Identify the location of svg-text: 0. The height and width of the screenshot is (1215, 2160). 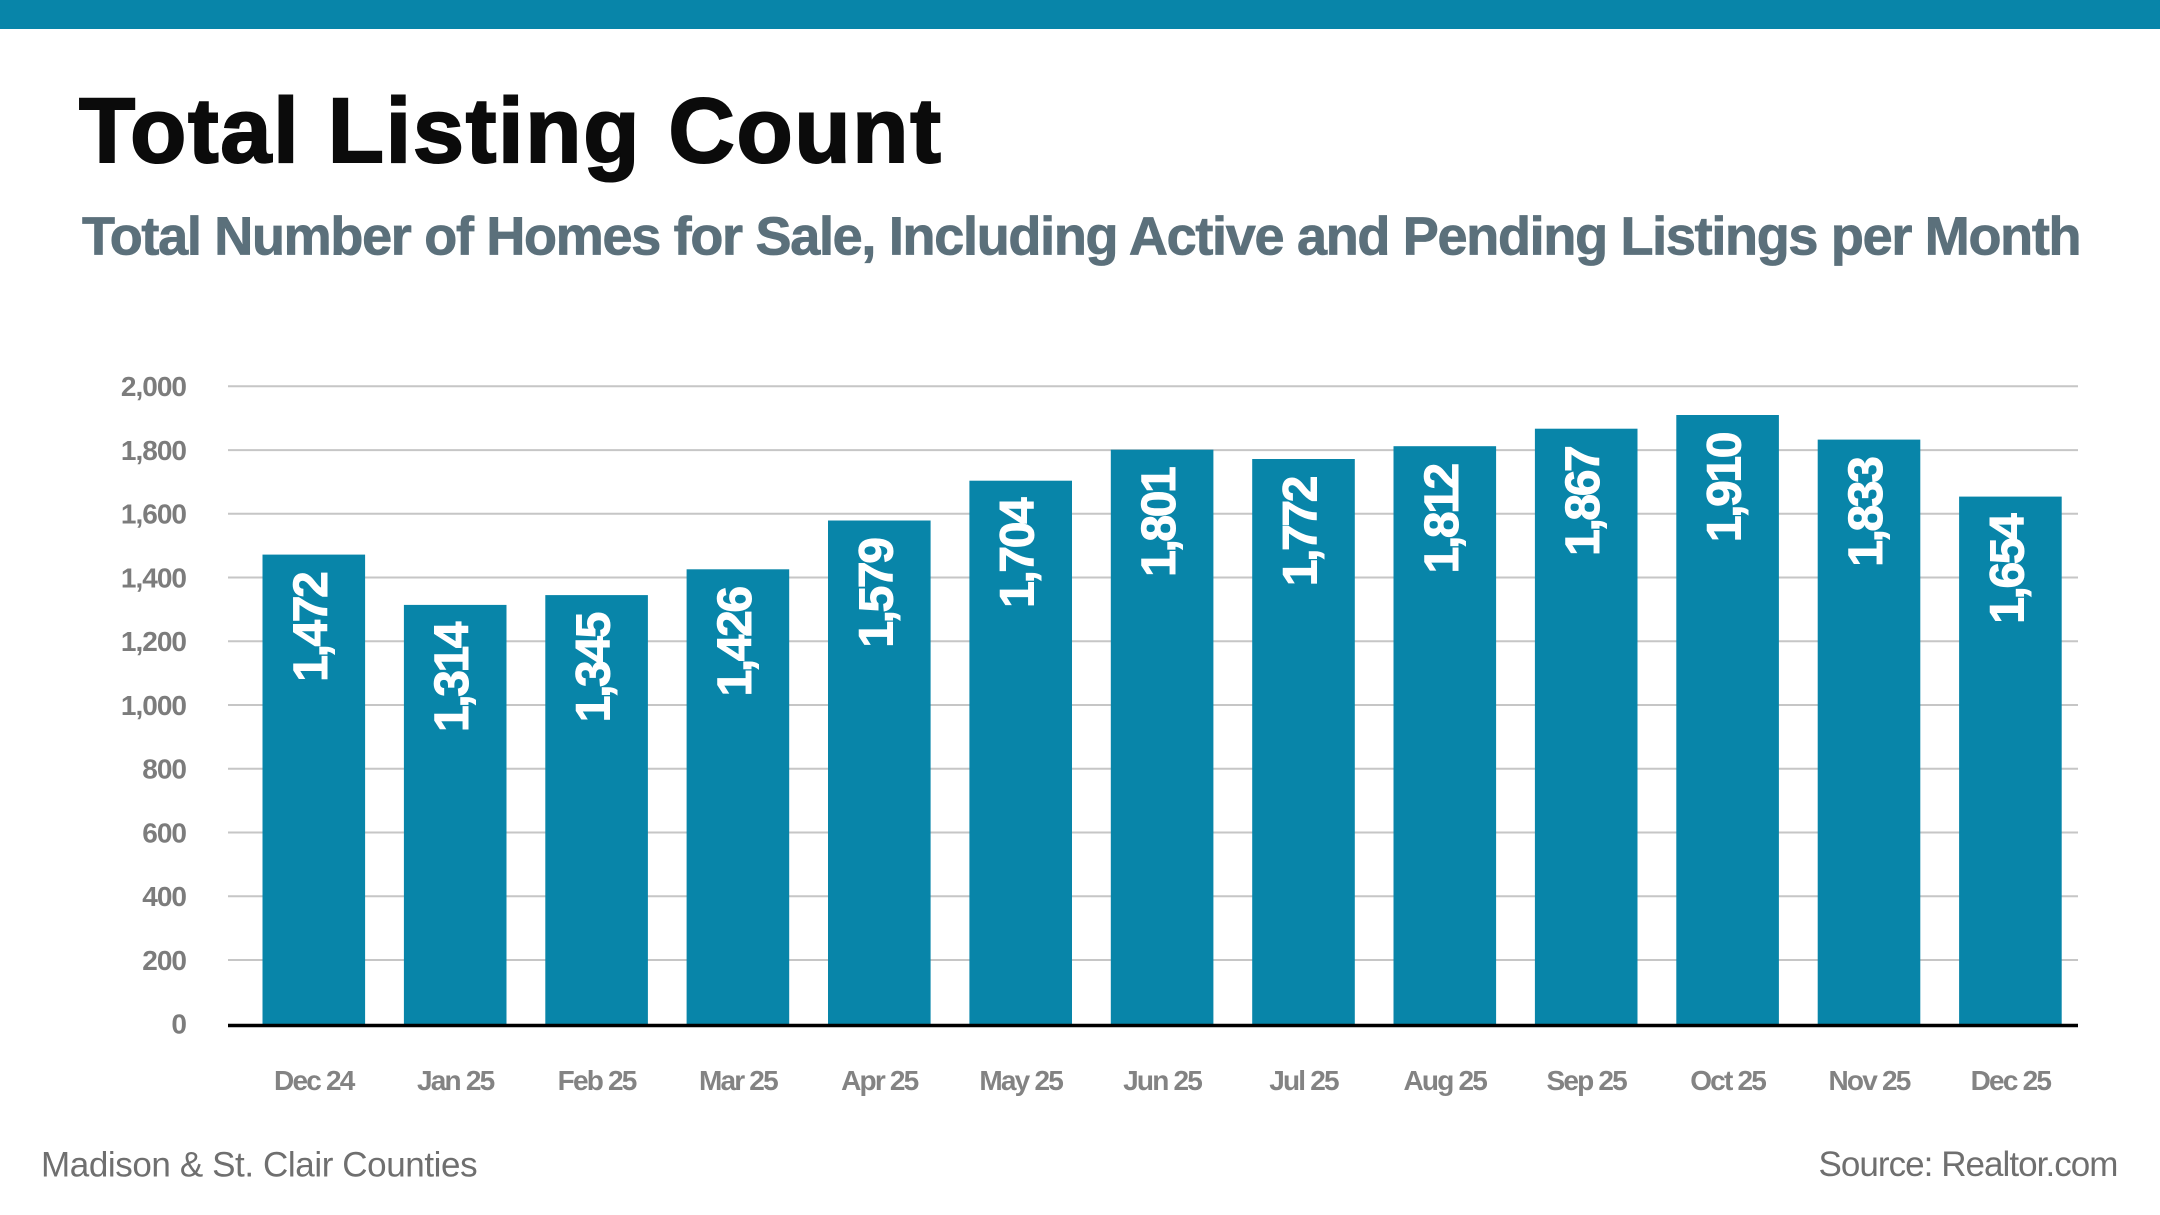
(178, 1024).